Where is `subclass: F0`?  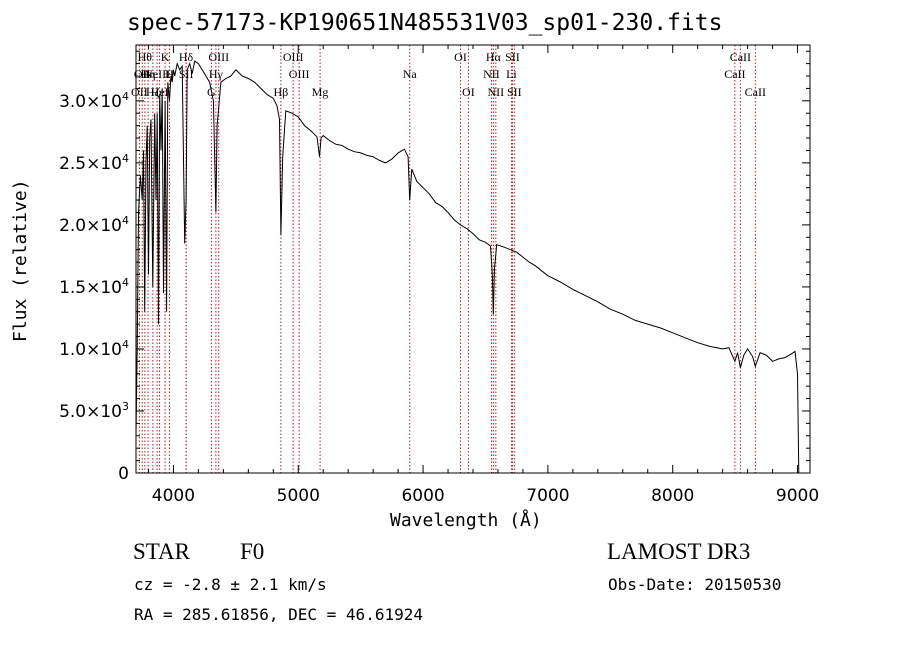
subclass: F0 is located at coordinates (252, 551).